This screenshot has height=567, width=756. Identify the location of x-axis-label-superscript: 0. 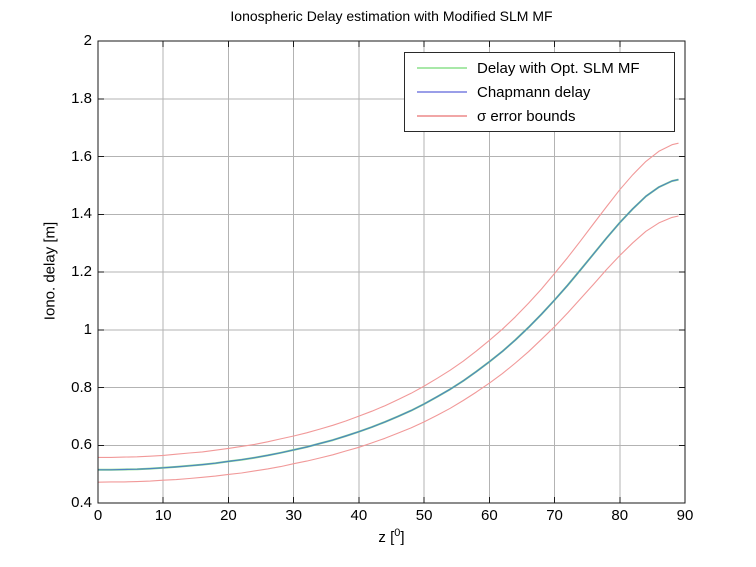
(397, 533).